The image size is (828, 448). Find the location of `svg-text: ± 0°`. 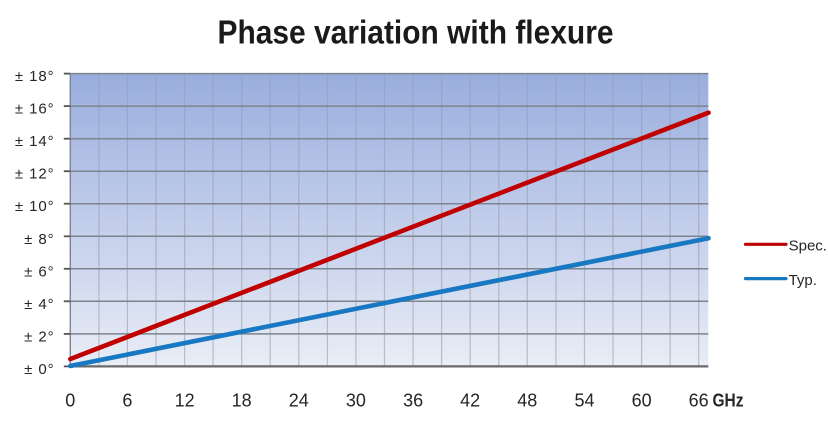

svg-text: ± 0° is located at coordinates (39, 369).